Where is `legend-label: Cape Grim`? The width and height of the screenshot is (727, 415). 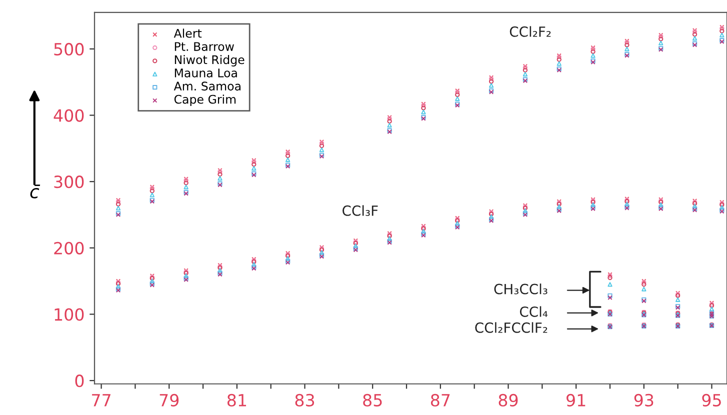 legend-label: Cape Grim is located at coordinates (205, 100).